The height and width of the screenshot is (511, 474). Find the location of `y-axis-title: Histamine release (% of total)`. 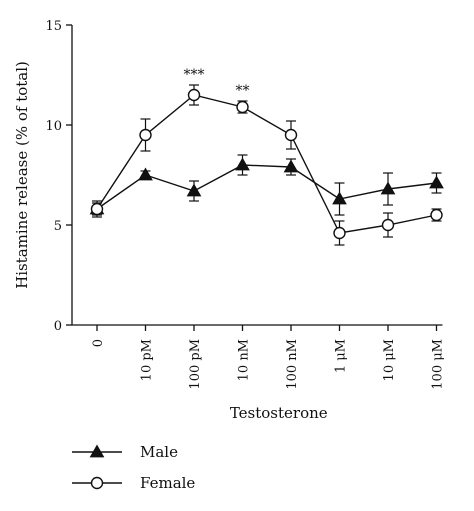

y-axis-title: Histamine release (% of total) is located at coordinates (22, 175).